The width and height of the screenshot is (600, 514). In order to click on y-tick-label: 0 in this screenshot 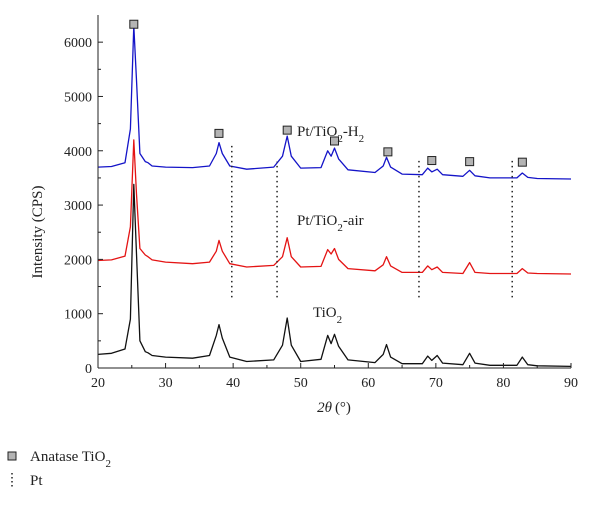, I will do `click(88, 369)`.